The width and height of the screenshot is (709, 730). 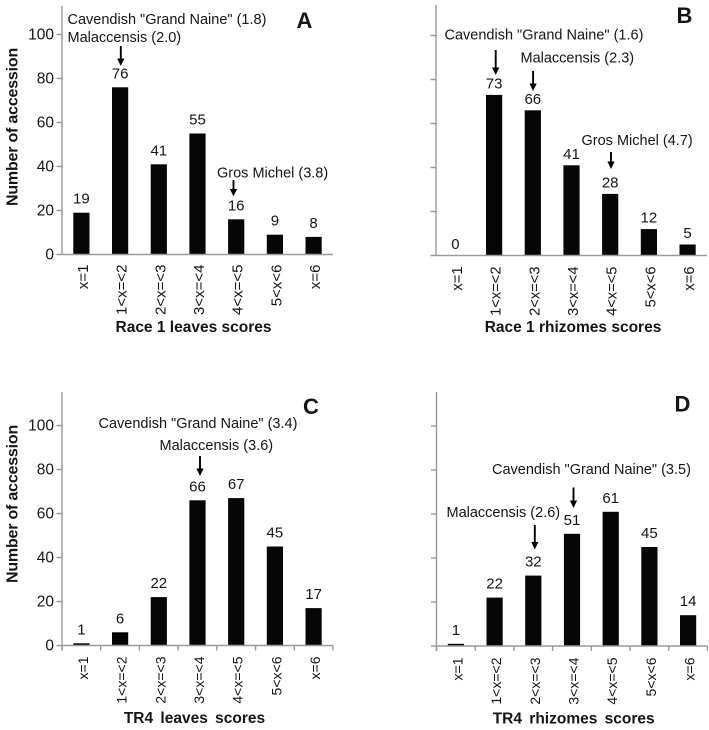 I want to click on svg-text: 67, so click(x=236, y=484).